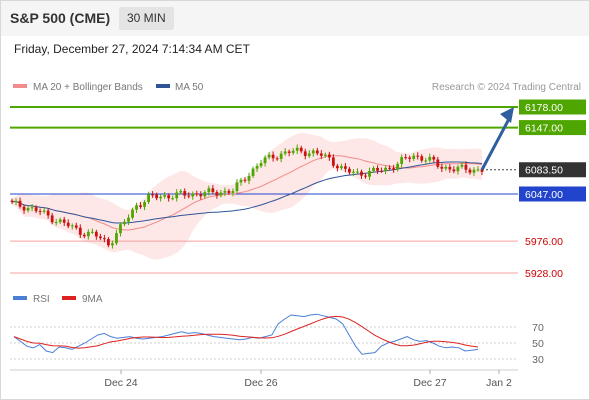 The image size is (590, 400). I want to click on target-price-tag, so click(552, 128).